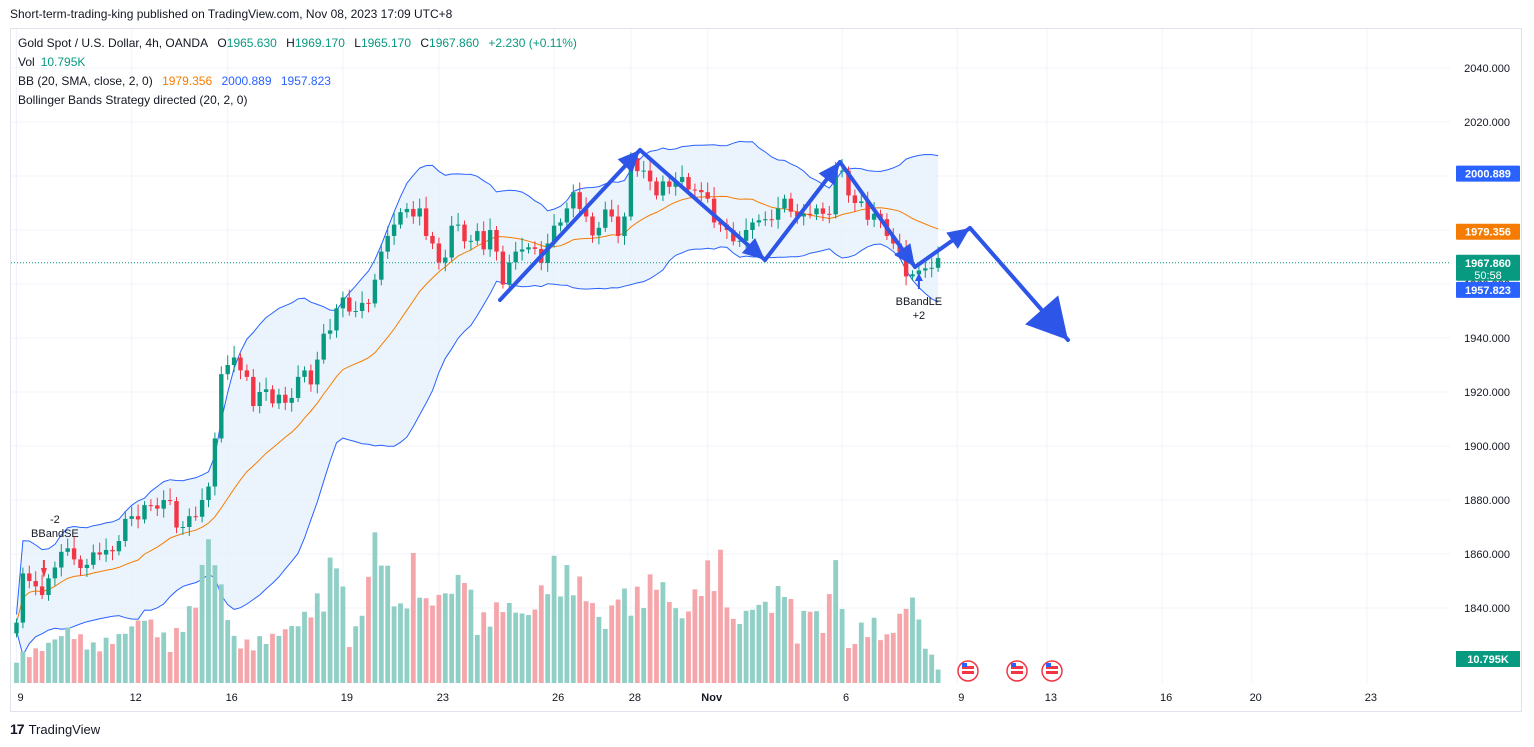 This screenshot has width=1534, height=747. What do you see at coordinates (919, 316) in the screenshot?
I see `signal-qty: +2` at bounding box center [919, 316].